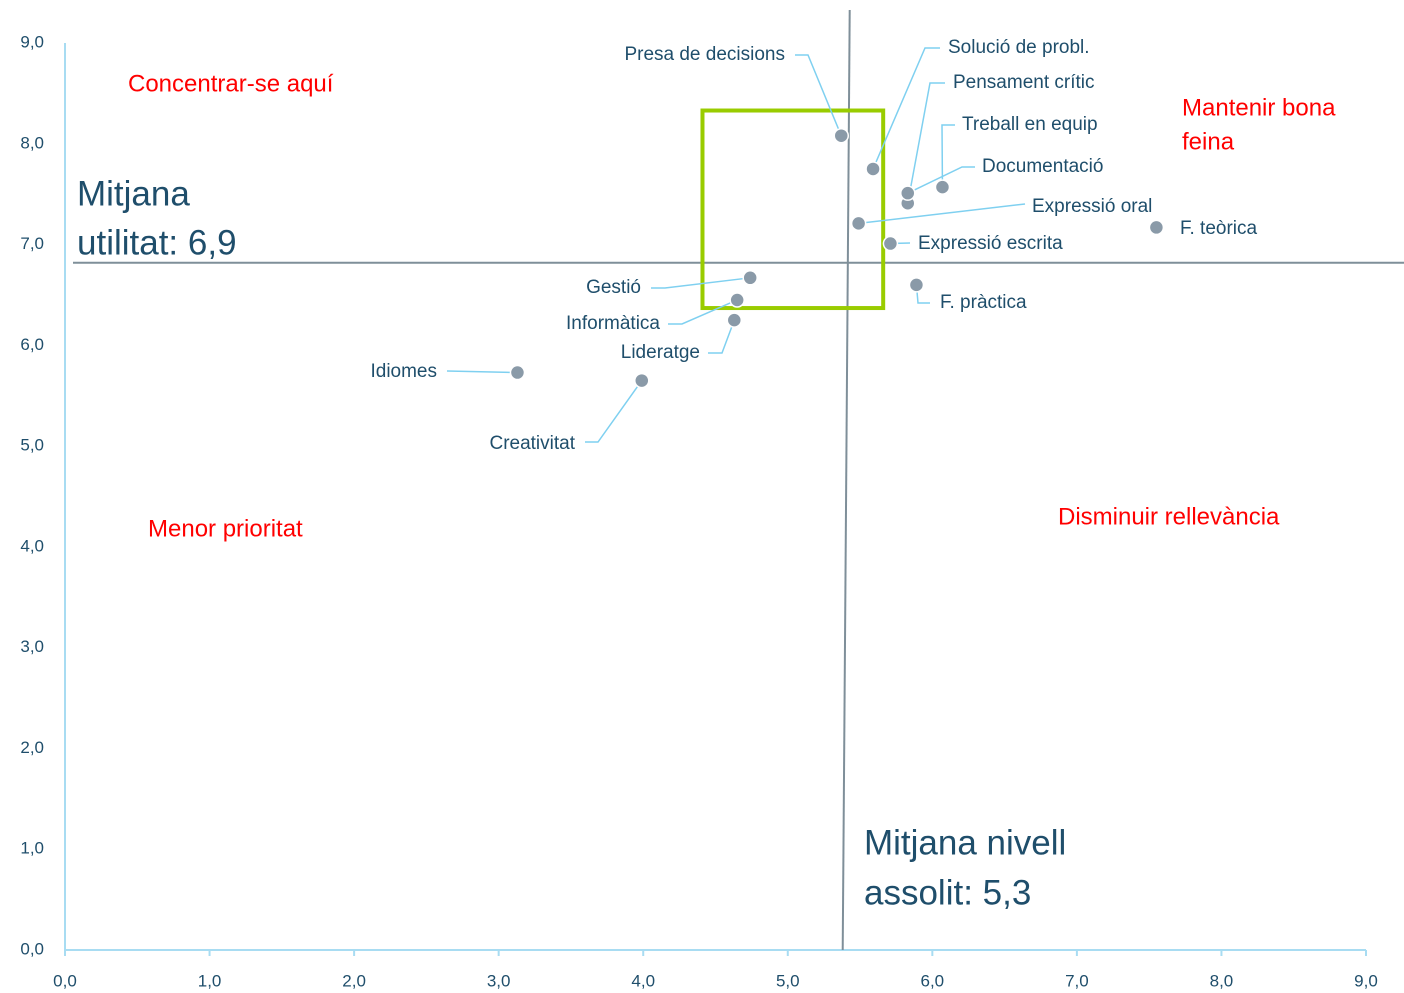 Image resolution: width=1404 pixels, height=993 pixels. Describe the element at coordinates (32, 344) in the screenshot. I see `y-tick-label: 6,0` at that location.